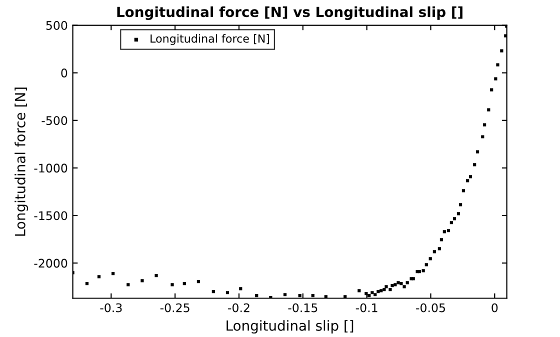 The image size is (560, 337). What do you see at coordinates (57, 25) in the screenshot?
I see `y-tick-label: 500` at bounding box center [57, 25].